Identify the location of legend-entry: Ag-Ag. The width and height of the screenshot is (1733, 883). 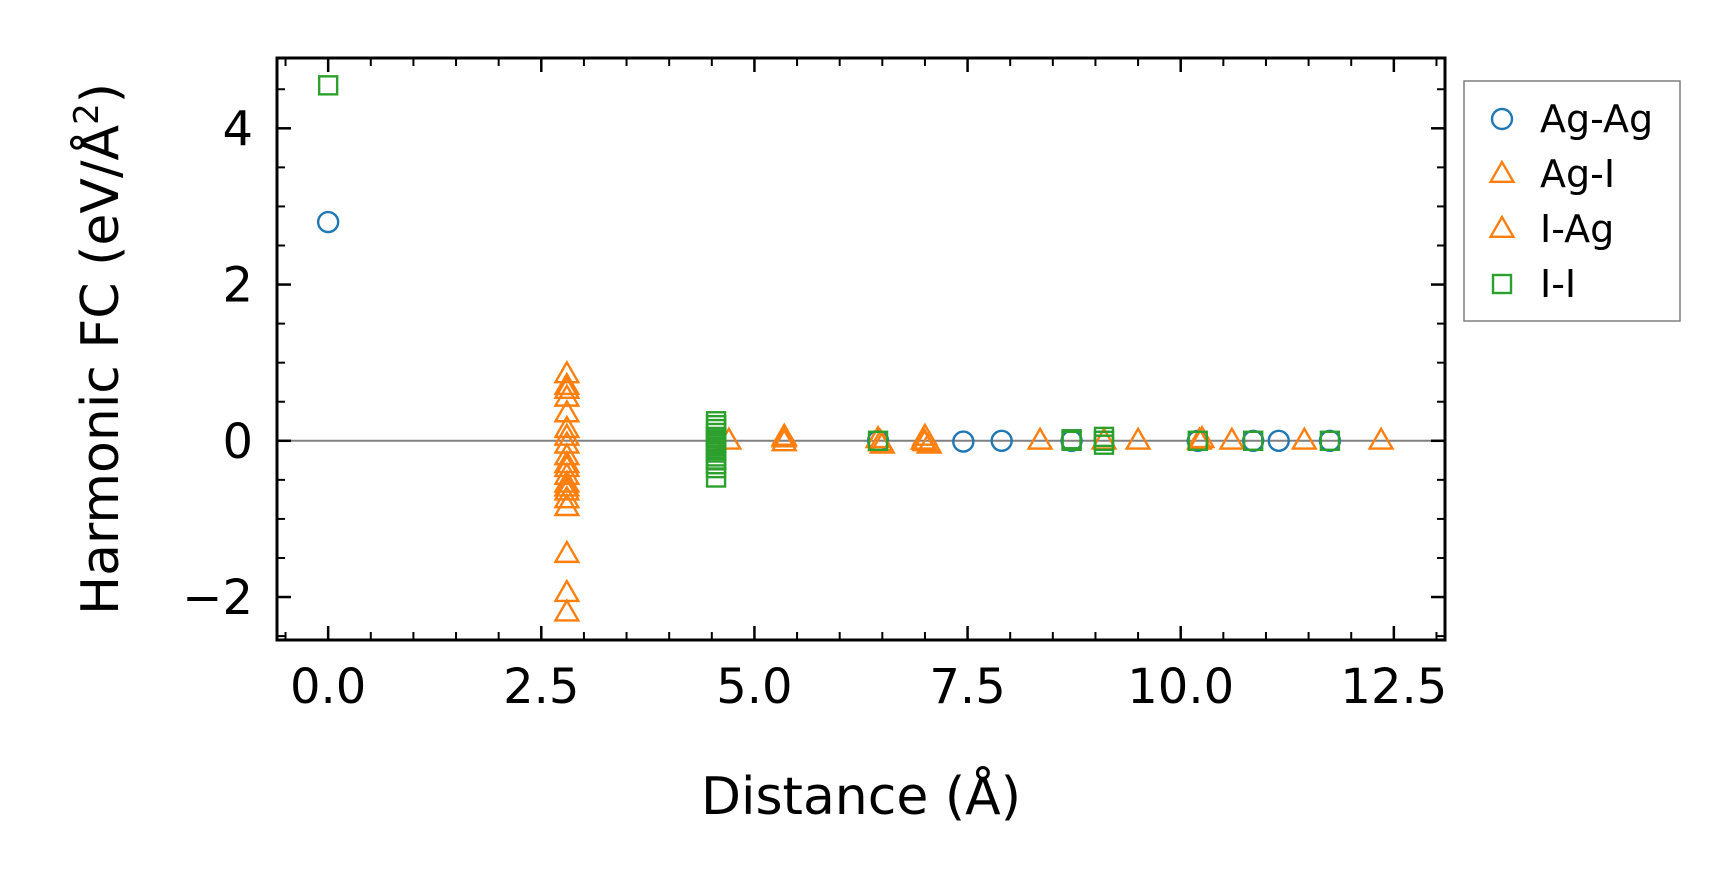
(1571, 119).